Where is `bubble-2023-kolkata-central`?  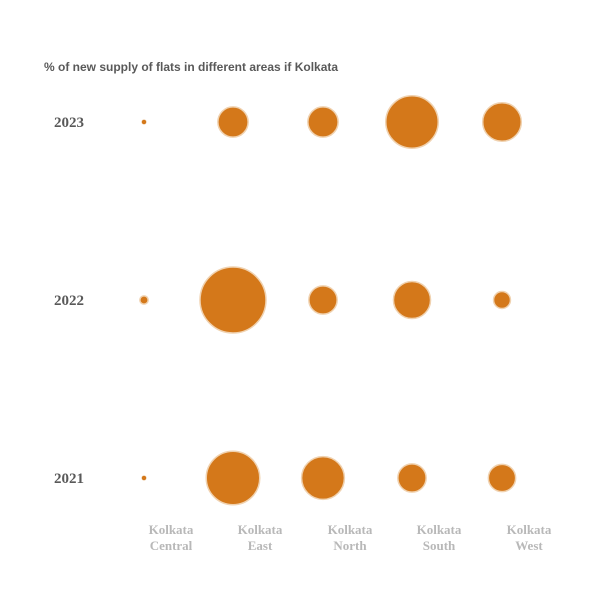
bubble-2023-kolkata-central is located at coordinates (144, 122).